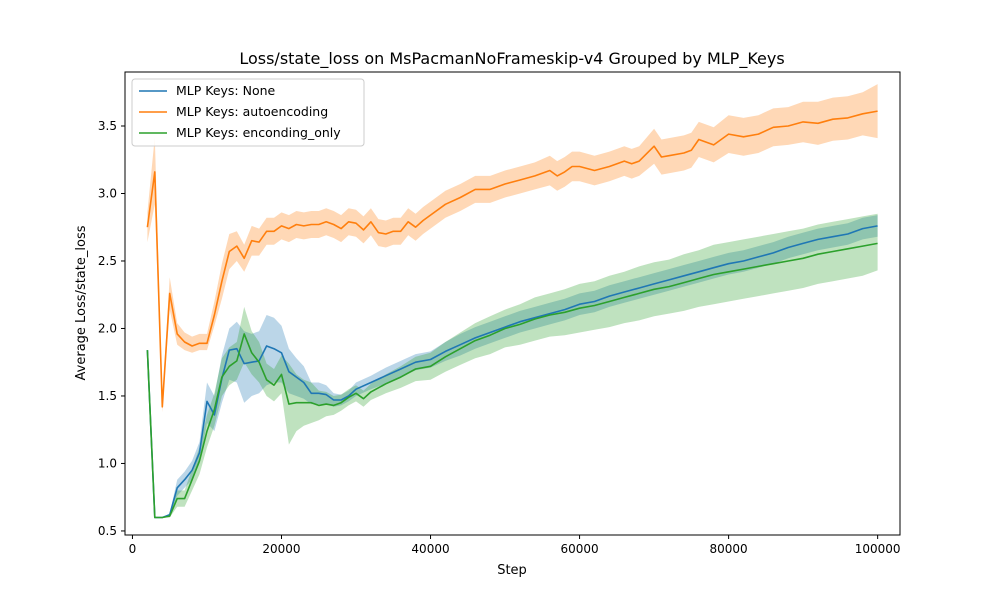 The height and width of the screenshot is (604, 1000). What do you see at coordinates (107, 126) in the screenshot?
I see `y-tick-label: 3.5` at bounding box center [107, 126].